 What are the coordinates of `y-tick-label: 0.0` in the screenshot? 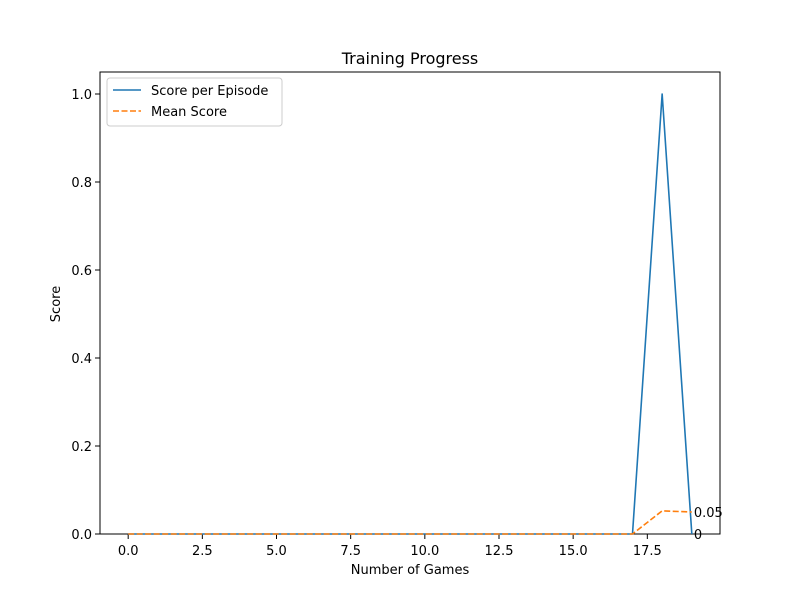 It's located at (81, 535).